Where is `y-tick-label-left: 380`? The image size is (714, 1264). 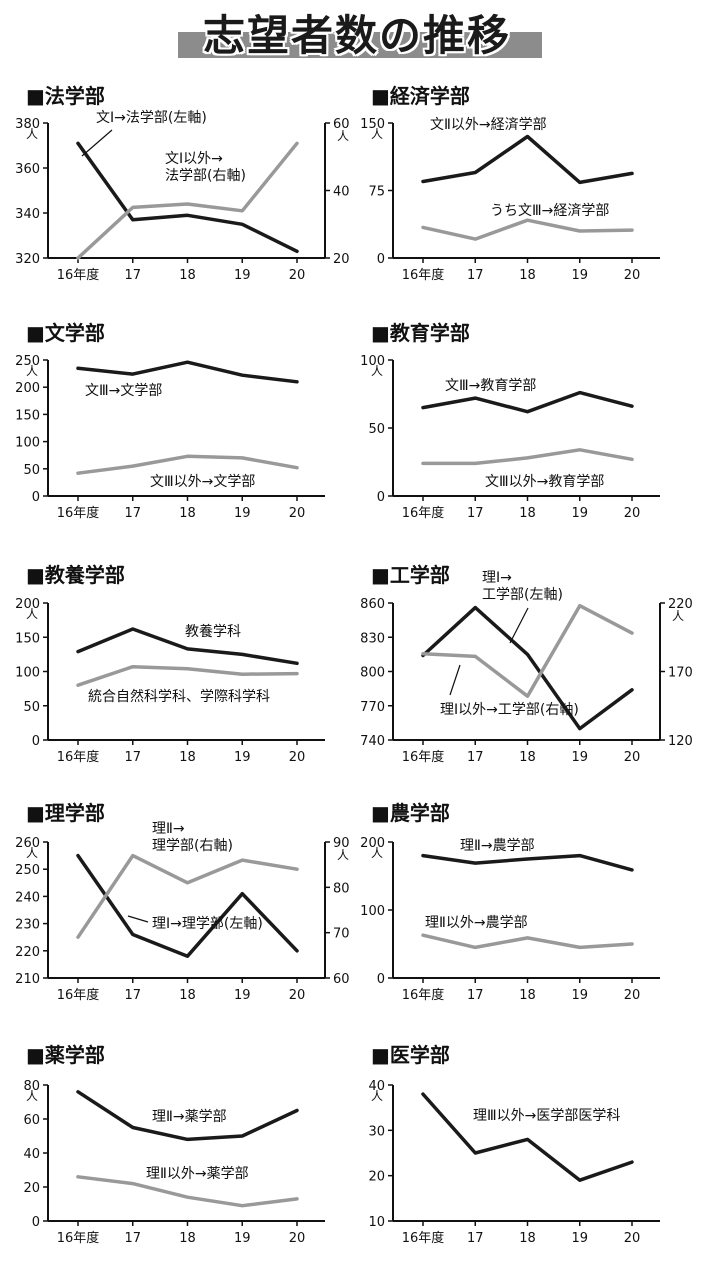 y-tick-label-left: 380 is located at coordinates (27, 124).